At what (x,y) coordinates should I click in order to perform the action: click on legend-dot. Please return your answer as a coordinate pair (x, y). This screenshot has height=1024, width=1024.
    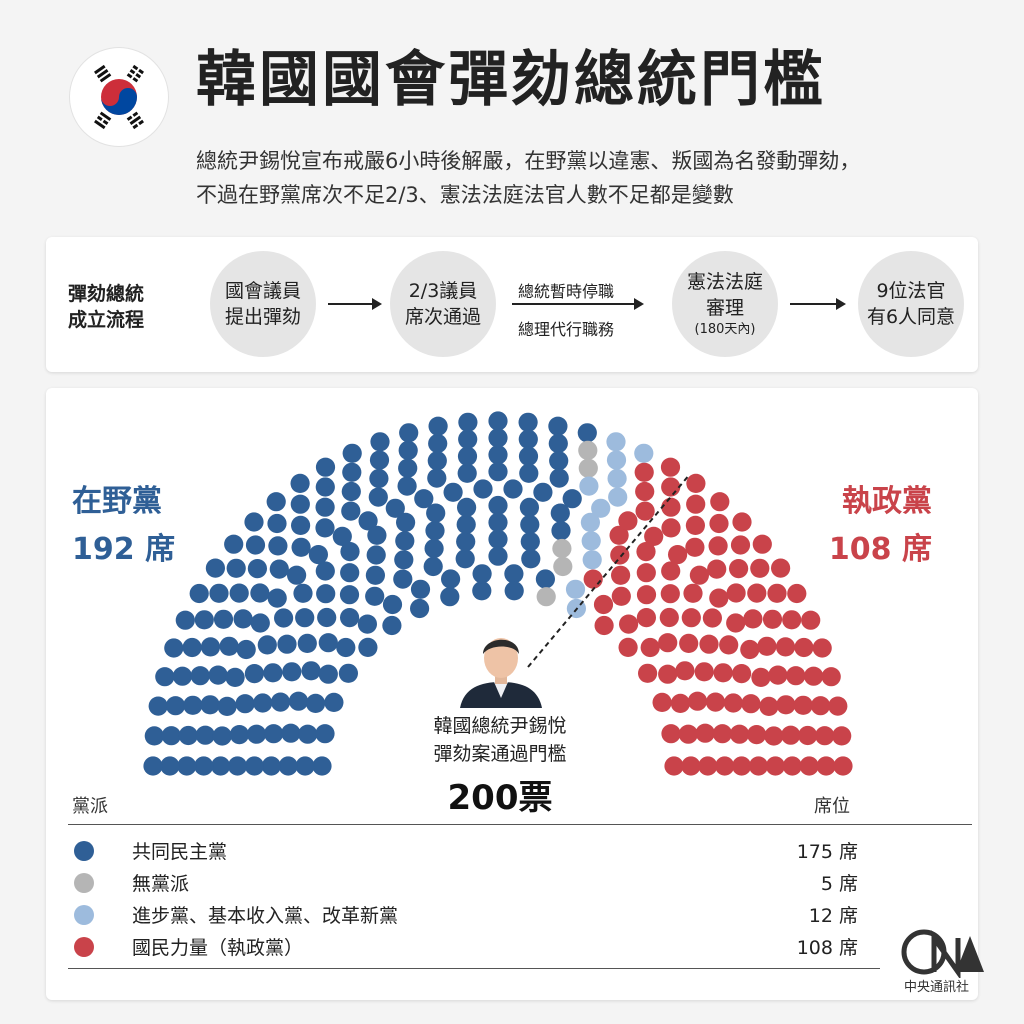
    Looking at the image, I should click on (84, 883).